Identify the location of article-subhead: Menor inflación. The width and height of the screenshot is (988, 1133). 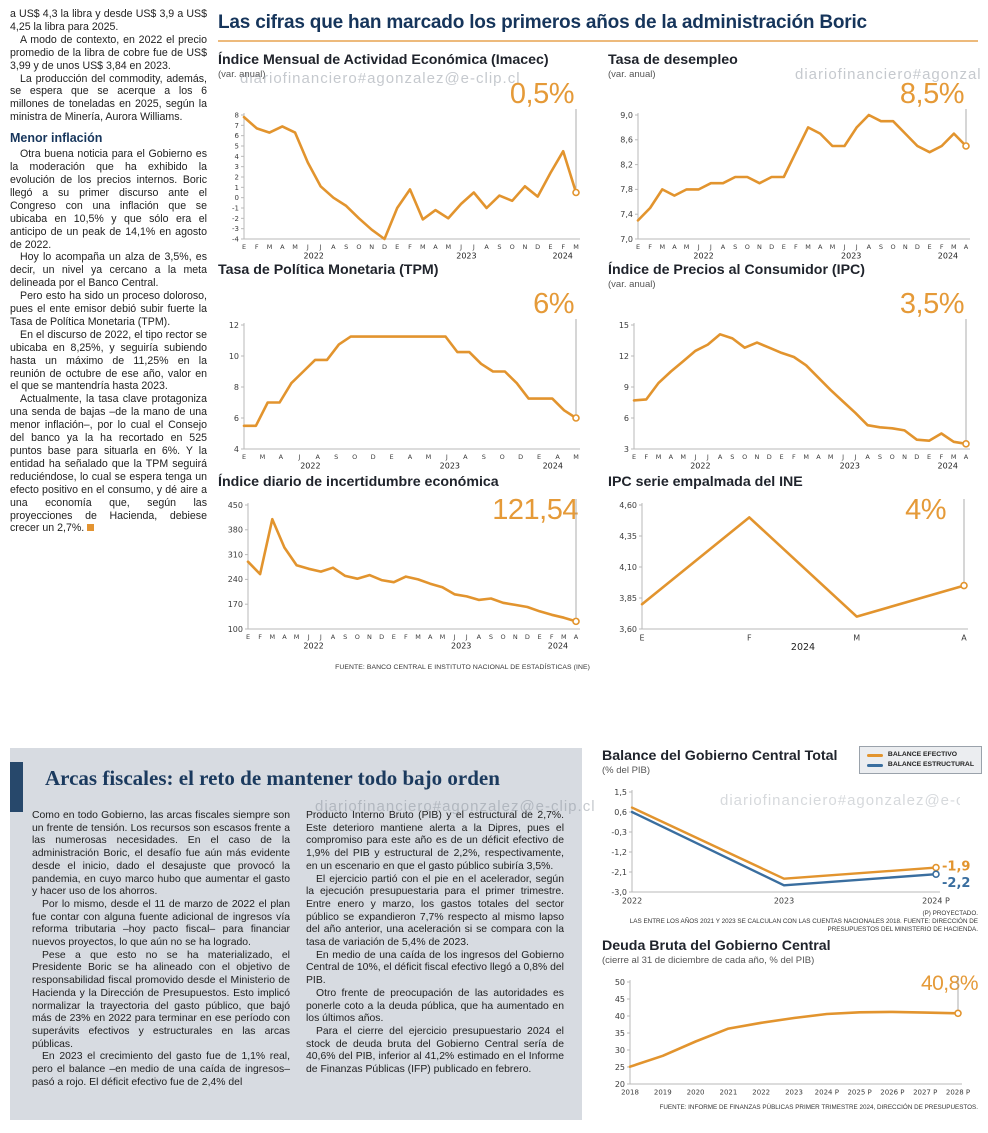
(56, 138).